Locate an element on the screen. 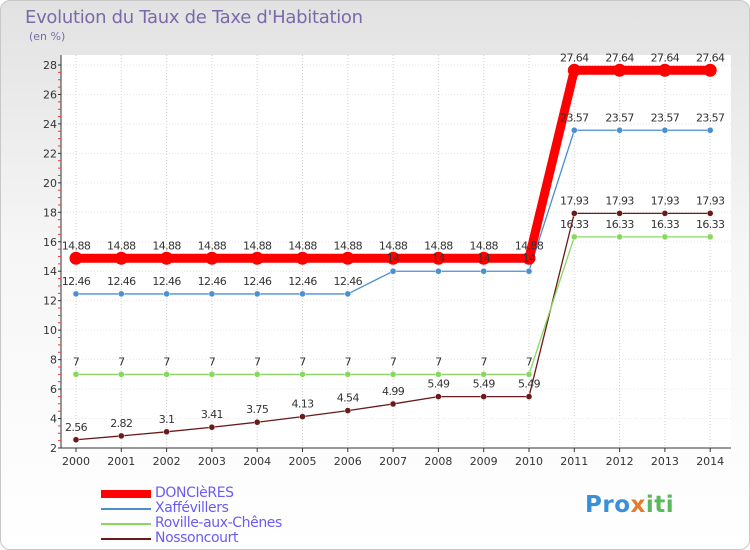  legend-item: DONCIèRES is located at coordinates (231, 493).